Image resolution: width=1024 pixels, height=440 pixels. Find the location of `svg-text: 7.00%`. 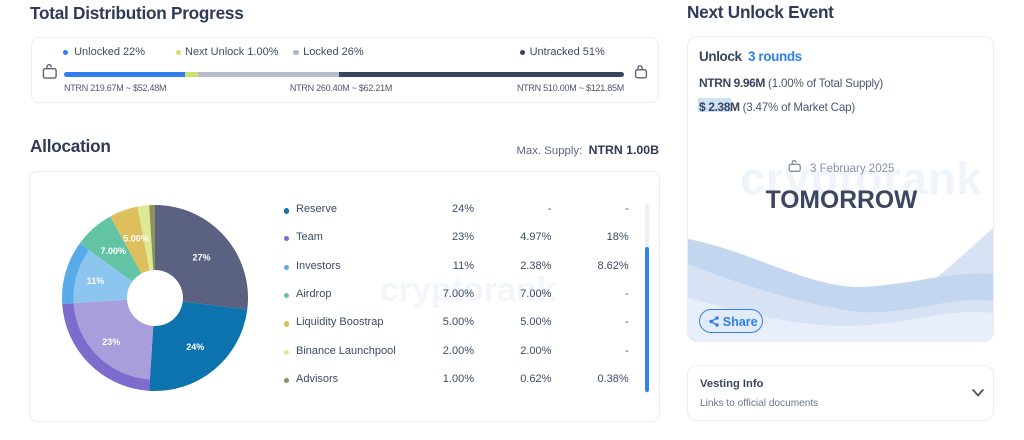

svg-text: 7.00% is located at coordinates (114, 251).